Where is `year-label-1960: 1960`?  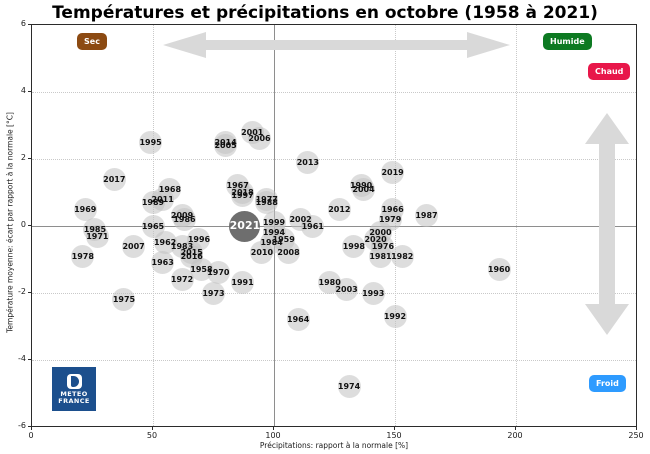
year-label-1960: 1960 is located at coordinates (499, 270).